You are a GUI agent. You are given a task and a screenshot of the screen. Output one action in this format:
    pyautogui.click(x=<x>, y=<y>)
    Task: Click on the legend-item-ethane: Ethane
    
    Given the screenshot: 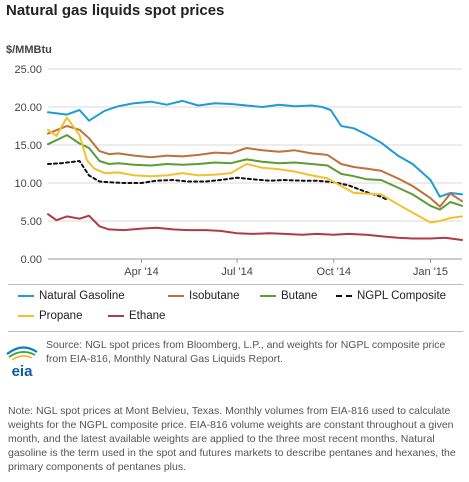 What is the action you would take?
    pyautogui.click(x=136, y=316)
    